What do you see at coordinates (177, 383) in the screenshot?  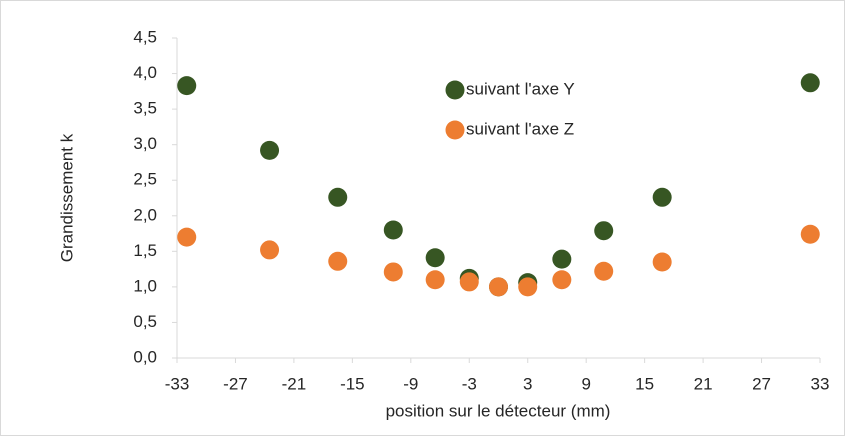 I see `x-tick-label: -33` at bounding box center [177, 383].